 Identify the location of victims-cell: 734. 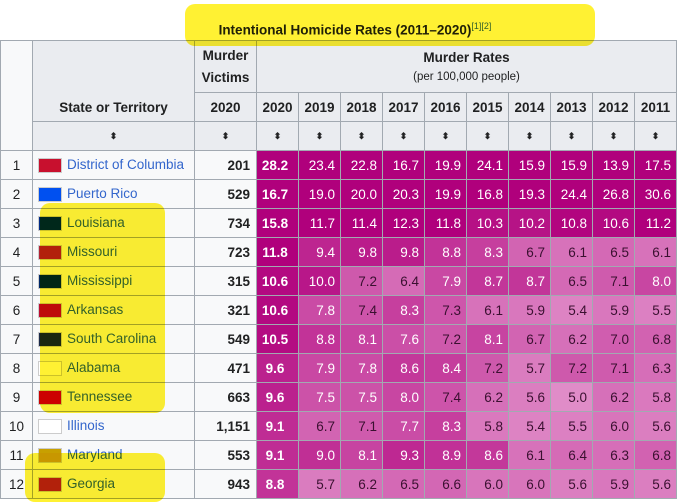
(225, 223).